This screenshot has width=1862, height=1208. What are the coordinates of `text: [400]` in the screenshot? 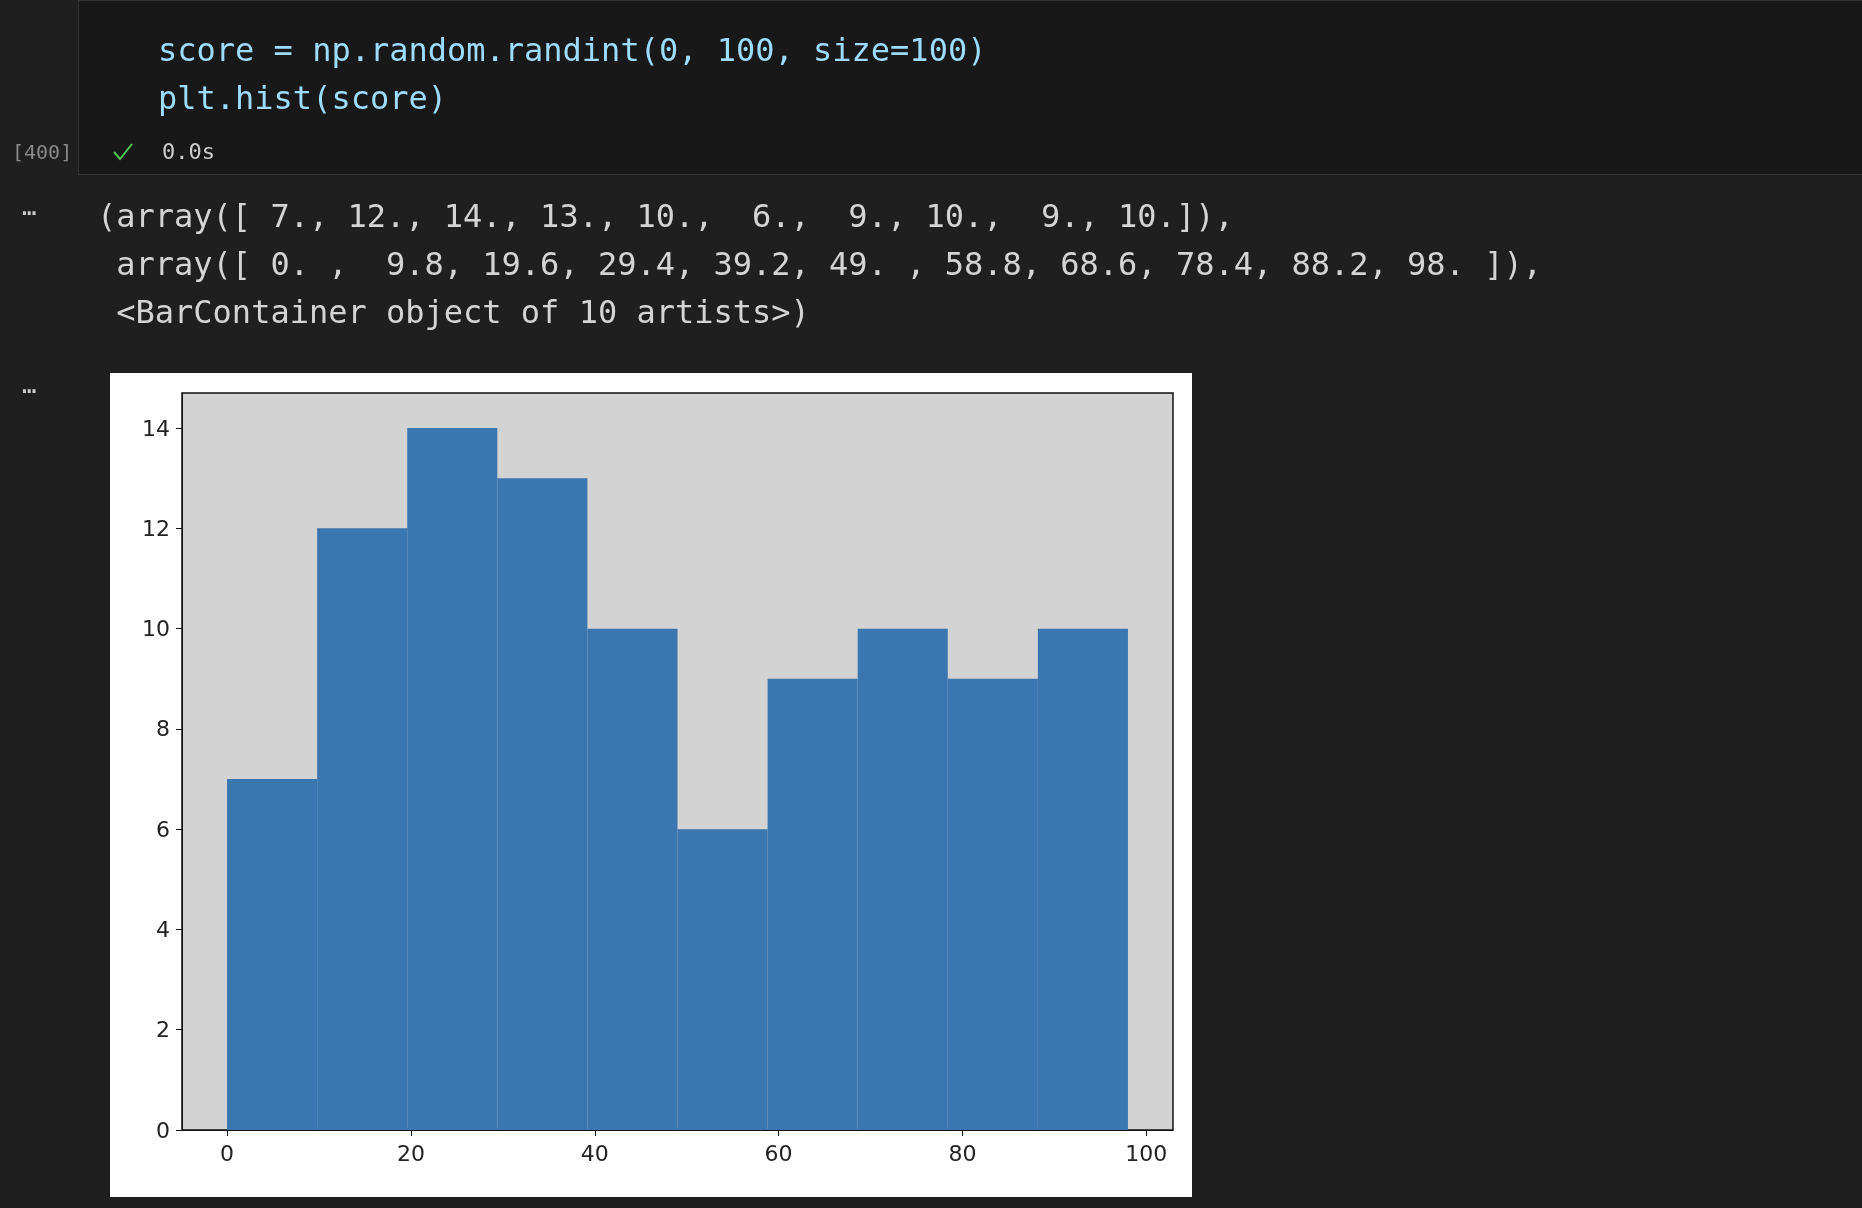 It's located at (42, 152).